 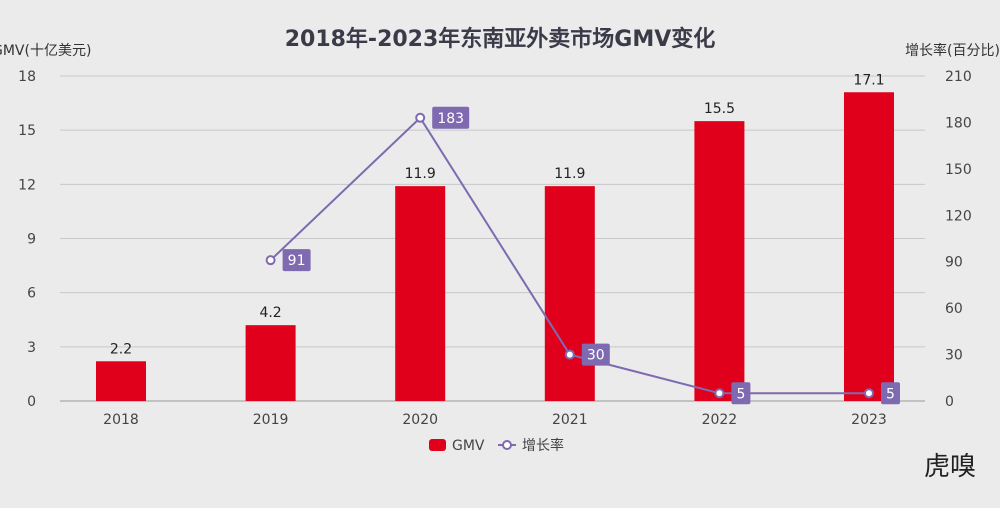 What do you see at coordinates (270, 313) in the screenshot?
I see `bar-data-label: 4.2` at bounding box center [270, 313].